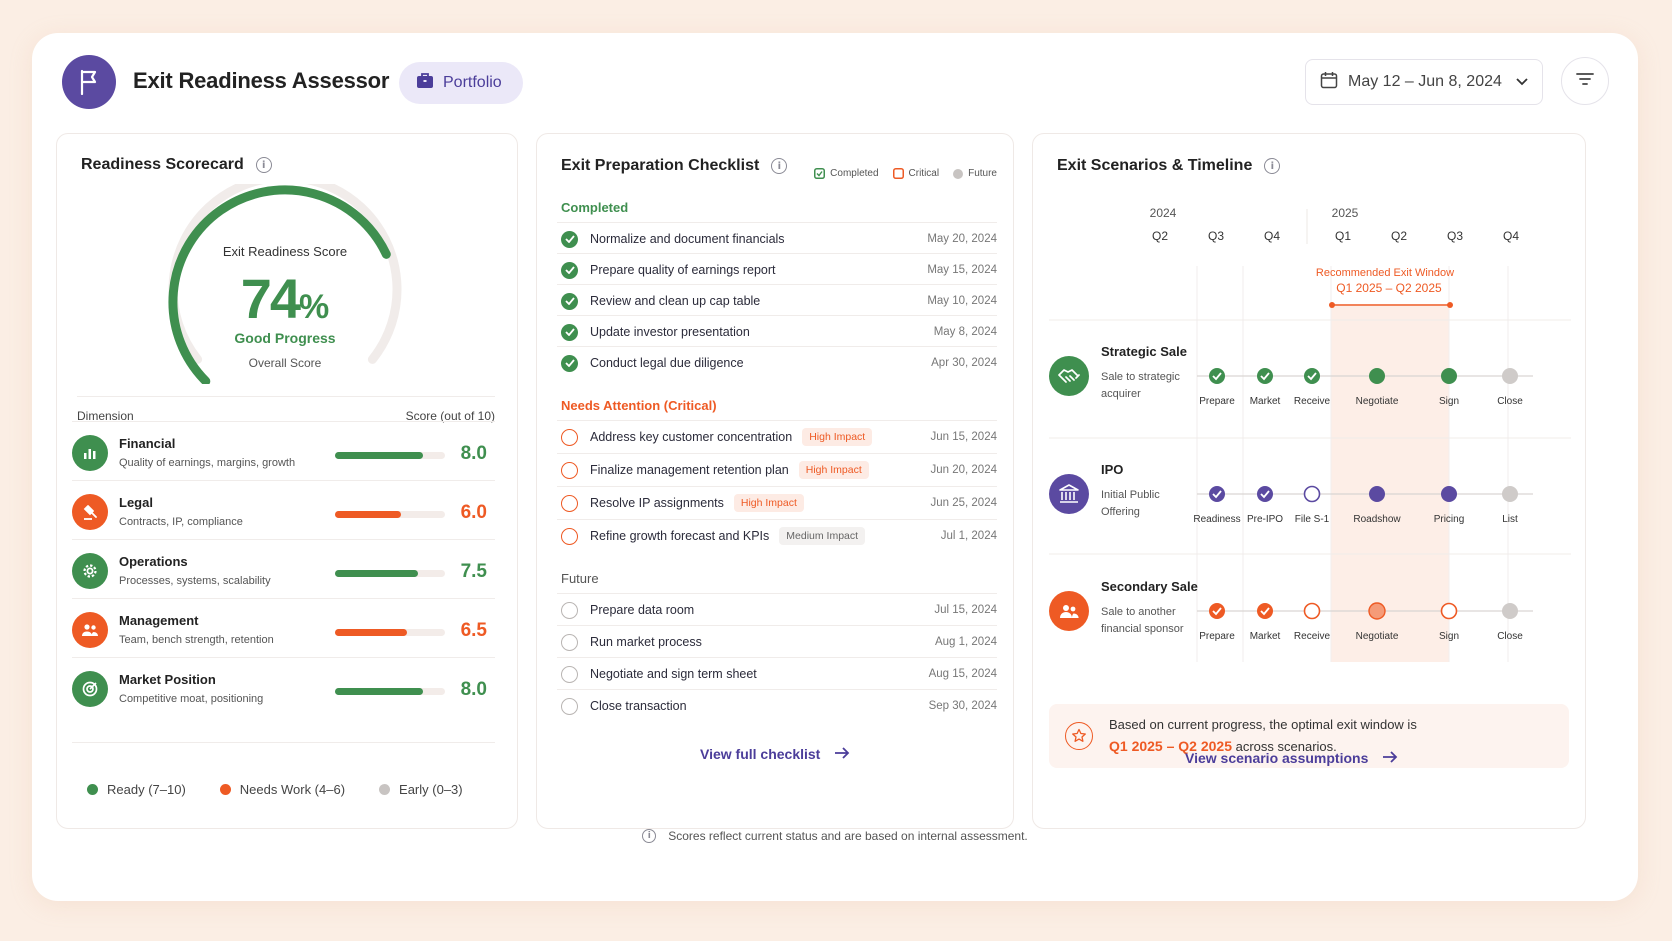 Image resolution: width=1672 pixels, height=941 pixels. I want to click on legend-future: Future, so click(975, 173).